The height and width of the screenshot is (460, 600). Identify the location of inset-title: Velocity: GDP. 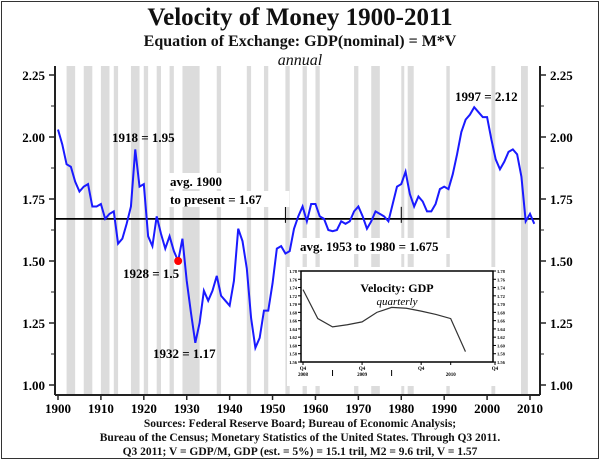
(396, 288).